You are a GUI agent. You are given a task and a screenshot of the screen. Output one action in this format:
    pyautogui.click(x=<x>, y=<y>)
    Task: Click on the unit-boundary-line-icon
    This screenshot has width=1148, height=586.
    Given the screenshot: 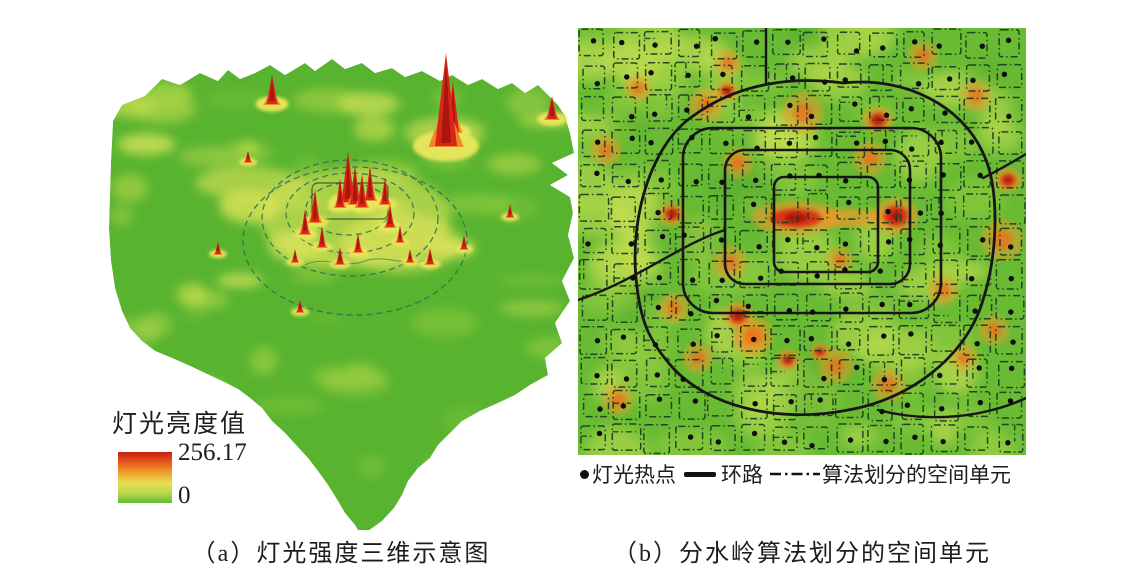 What is the action you would take?
    pyautogui.click(x=795, y=474)
    